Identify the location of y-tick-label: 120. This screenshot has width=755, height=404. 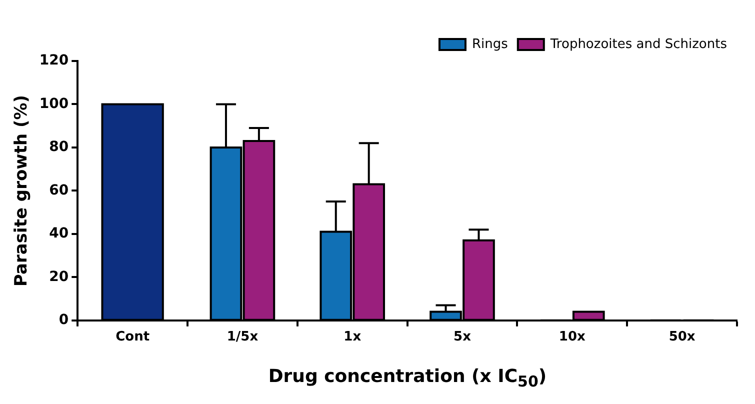
(54, 60).